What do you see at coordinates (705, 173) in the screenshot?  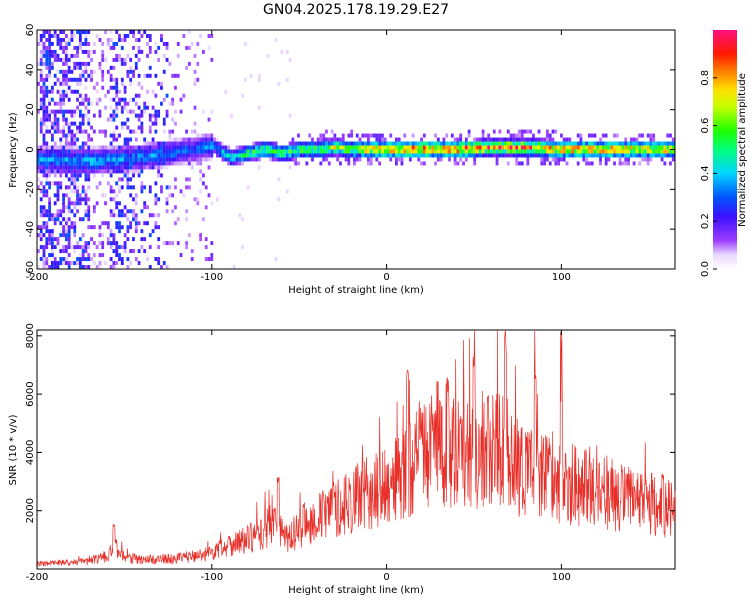 I see `colorbar-tick-label: 0.4` at bounding box center [705, 173].